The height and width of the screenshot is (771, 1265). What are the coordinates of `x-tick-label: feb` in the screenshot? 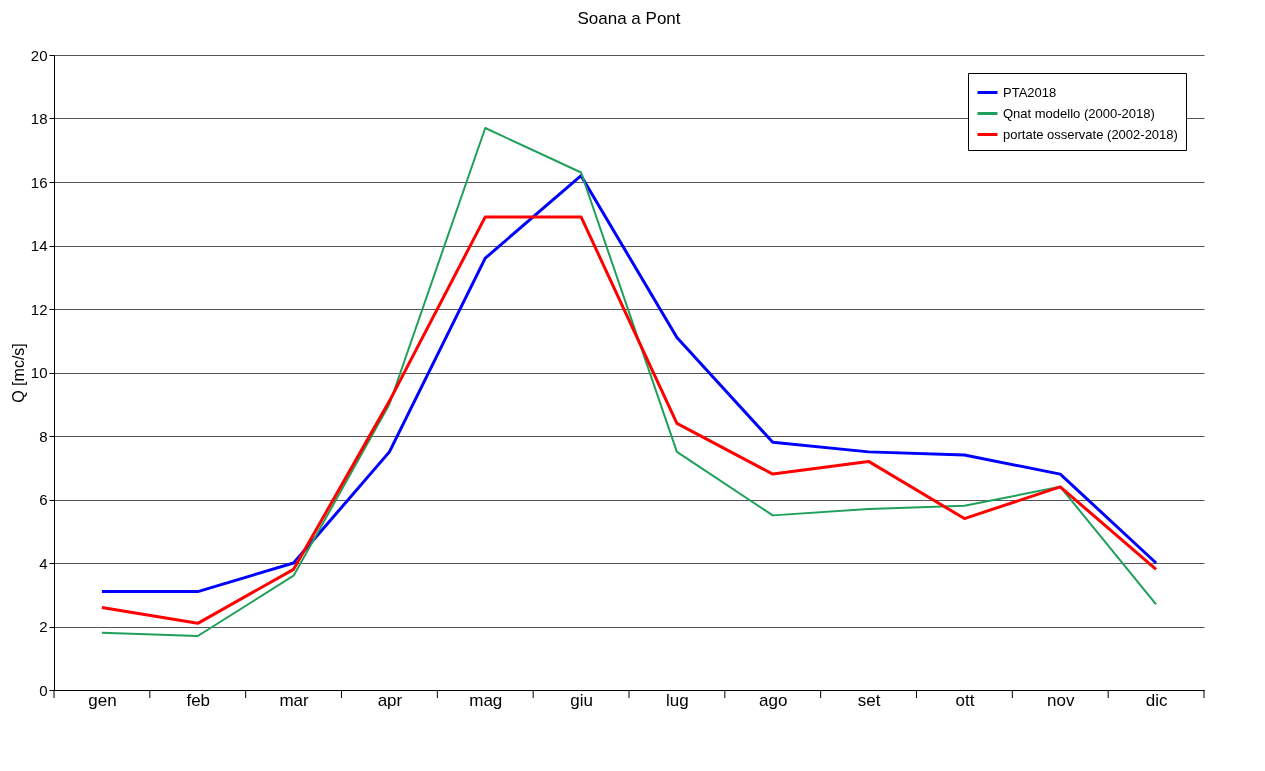 It's located at (198, 700).